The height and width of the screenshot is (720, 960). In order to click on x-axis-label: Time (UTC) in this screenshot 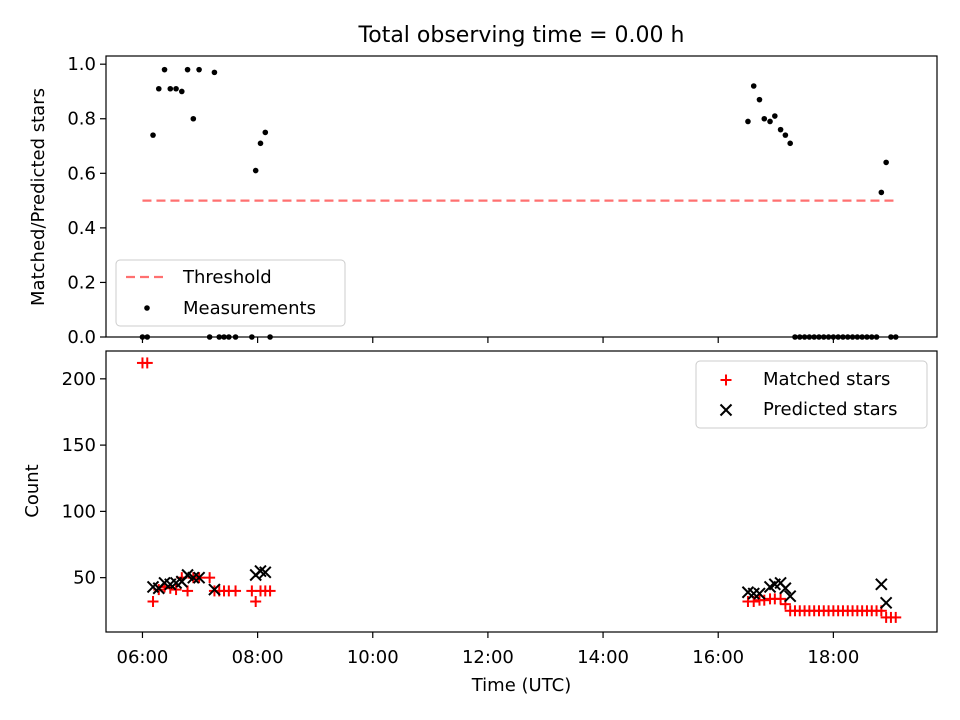, I will do `click(521, 685)`.